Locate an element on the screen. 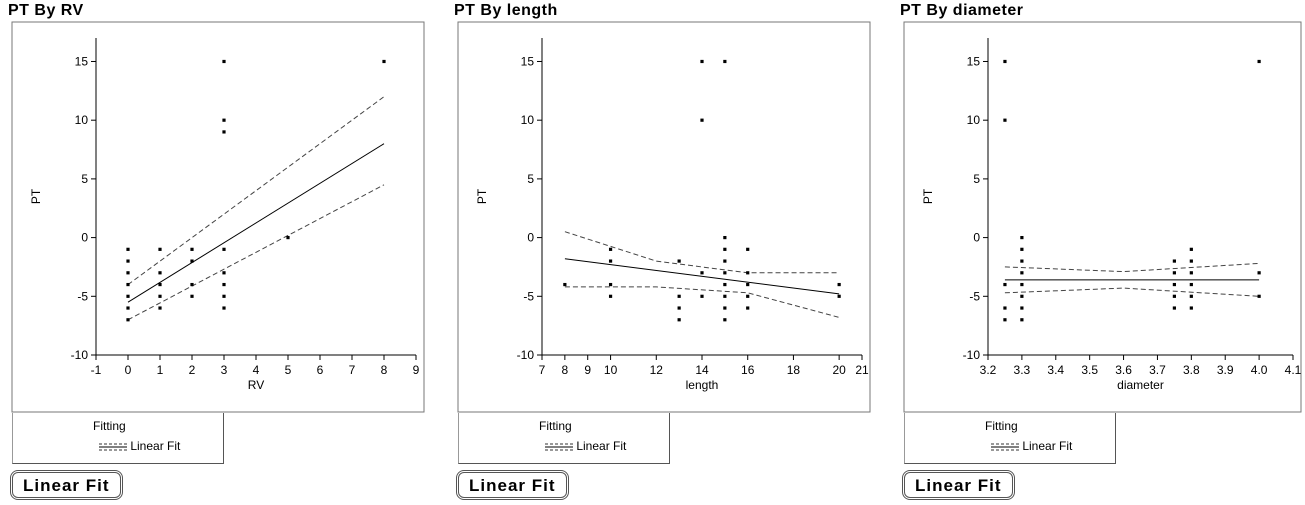 This screenshot has width=1305, height=505. x-tick-label: 5 is located at coordinates (288, 370).